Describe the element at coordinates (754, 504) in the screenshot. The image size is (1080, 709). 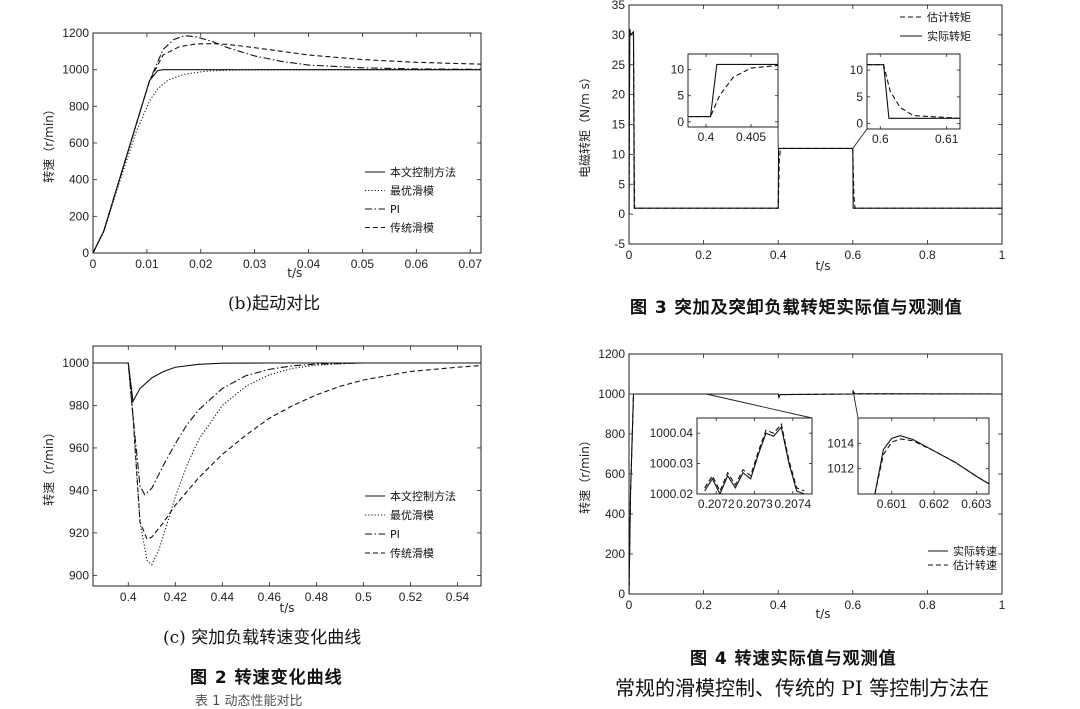
I see `speed_obs-inset-xtick-label: 0.2073` at that location.